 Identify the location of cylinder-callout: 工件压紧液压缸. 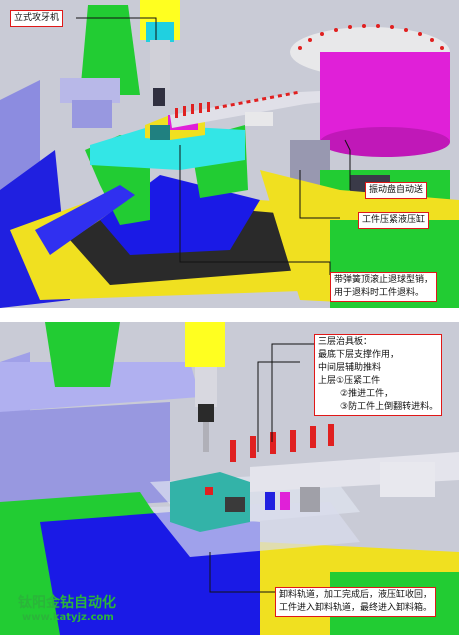
(394, 220).